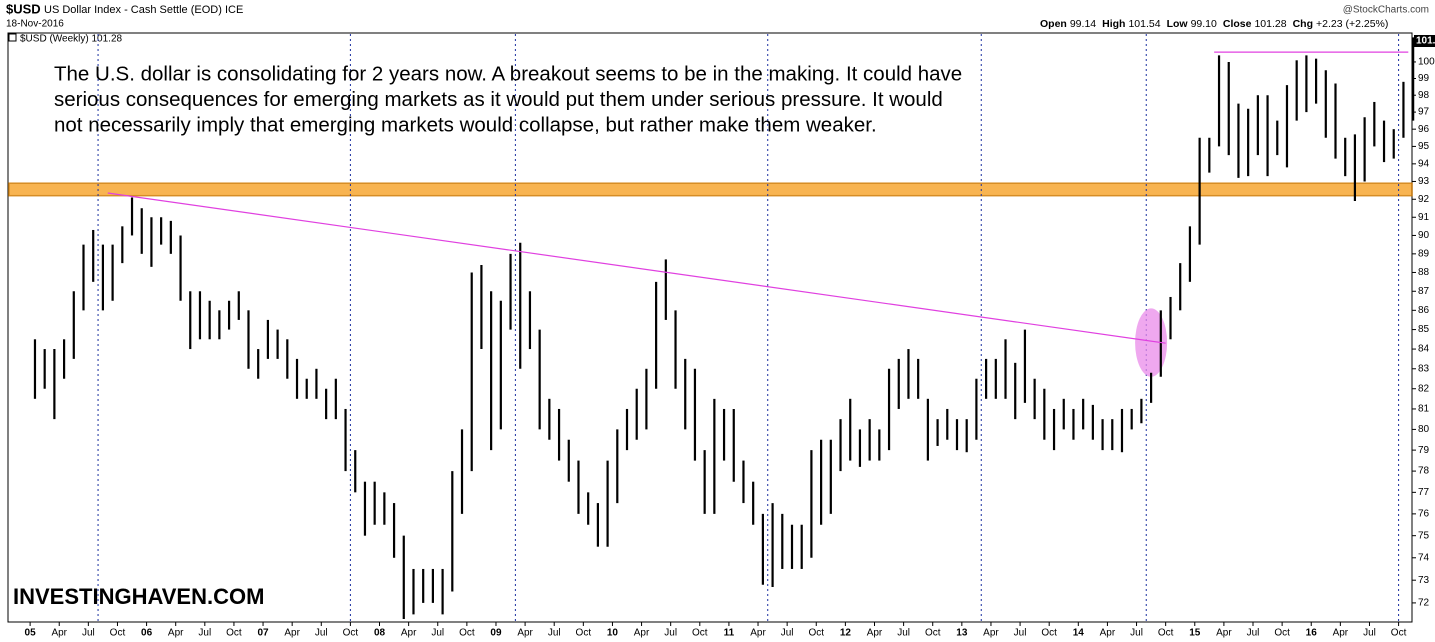 The width and height of the screenshot is (1435, 642). What do you see at coordinates (143, 10) in the screenshot?
I see `instrument-name: US Dollar Index - Cash Settle (EOD) ICE` at bounding box center [143, 10].